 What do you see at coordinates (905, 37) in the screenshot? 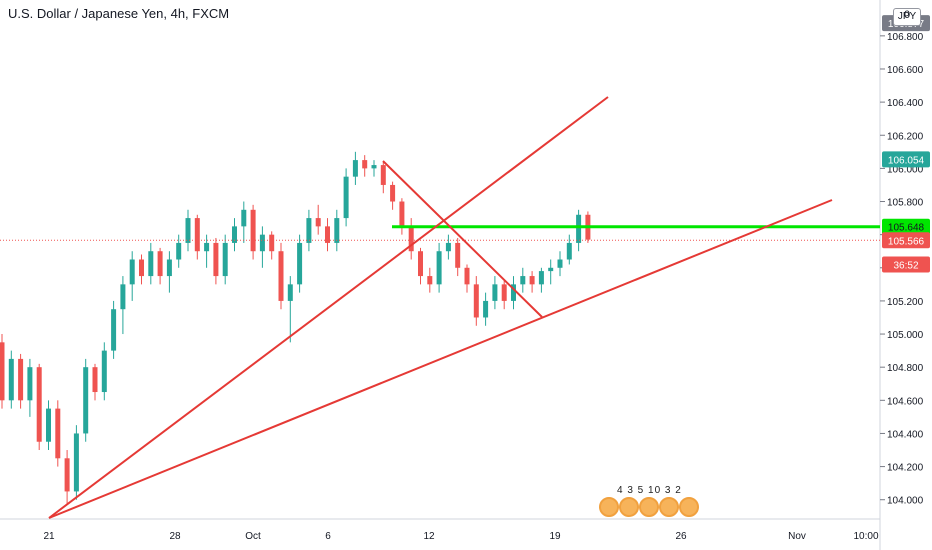
I see `y-tick-label: 106.800` at bounding box center [905, 37].